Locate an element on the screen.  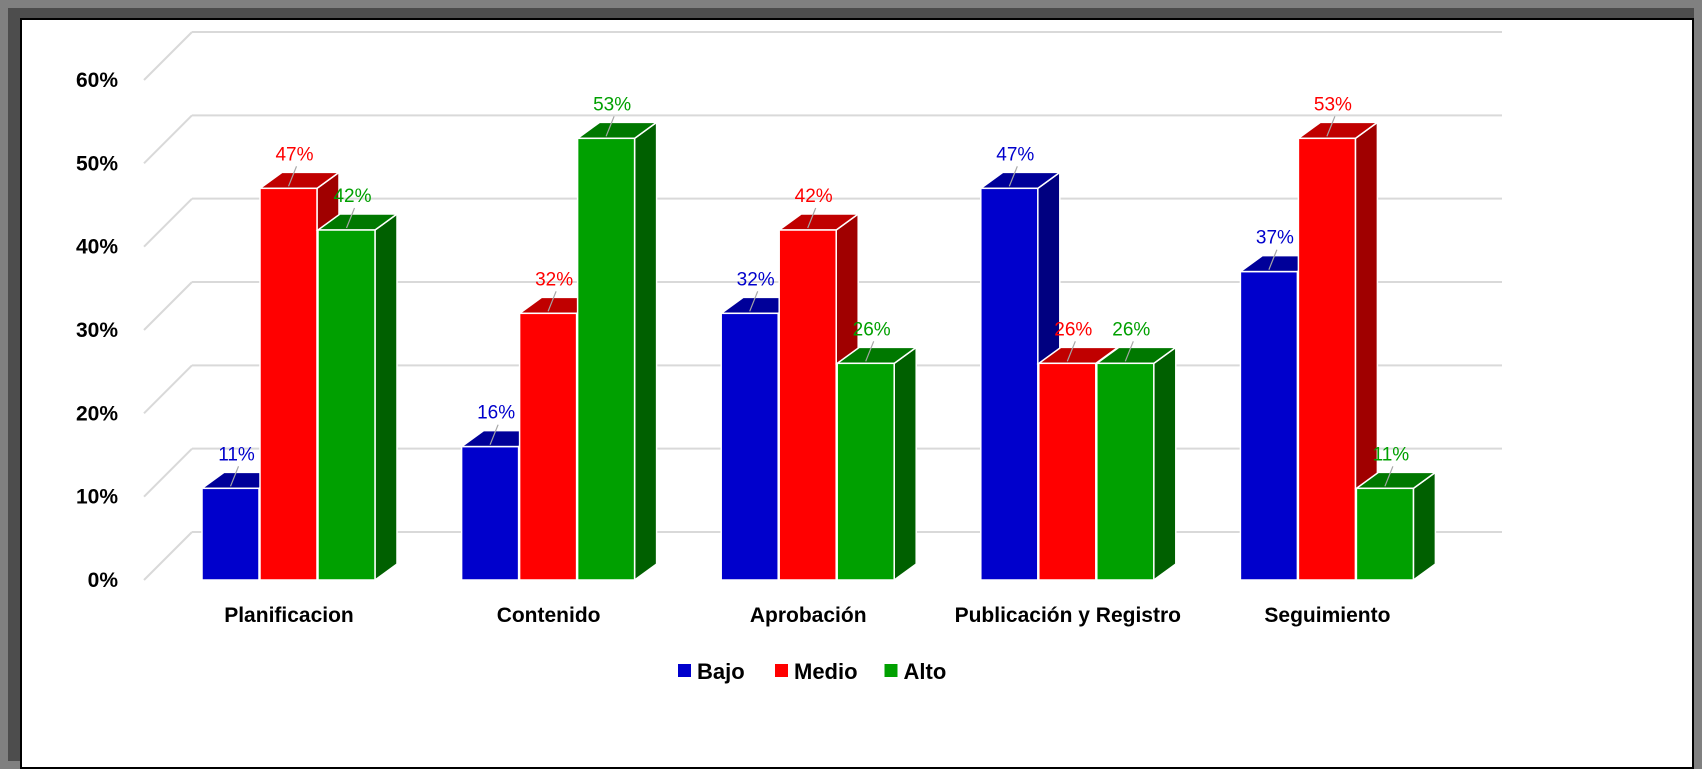
y-tick-label: 10% is located at coordinates (97, 497).